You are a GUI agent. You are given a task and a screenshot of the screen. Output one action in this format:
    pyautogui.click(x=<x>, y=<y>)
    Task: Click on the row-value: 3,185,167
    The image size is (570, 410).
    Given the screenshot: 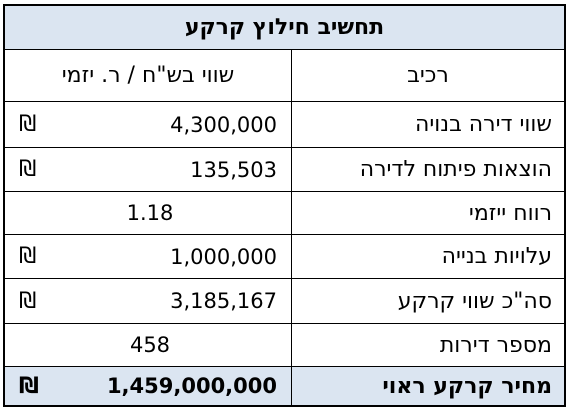 What is the action you would take?
    pyautogui.click(x=223, y=301)
    